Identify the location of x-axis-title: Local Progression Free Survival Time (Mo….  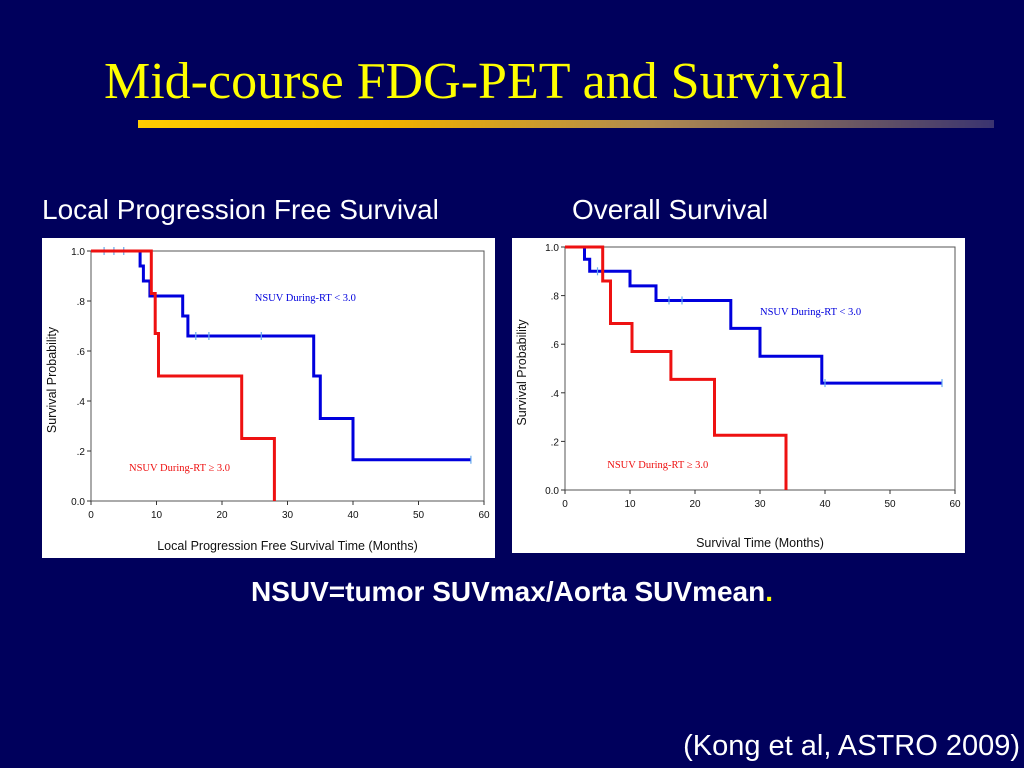
(287, 546).